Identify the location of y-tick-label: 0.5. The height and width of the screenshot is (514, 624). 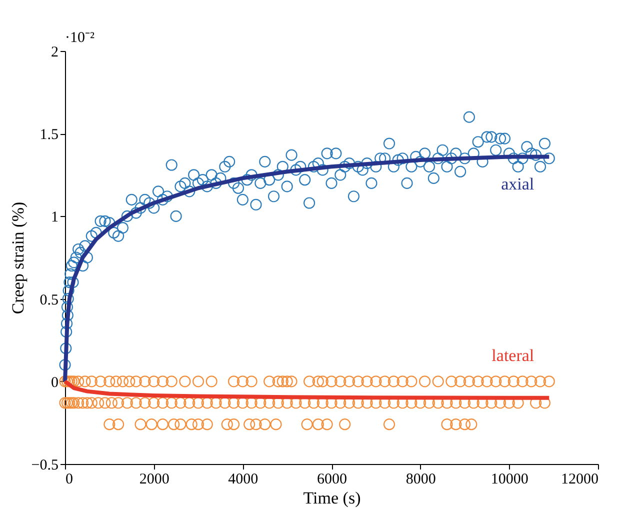
(49, 300).